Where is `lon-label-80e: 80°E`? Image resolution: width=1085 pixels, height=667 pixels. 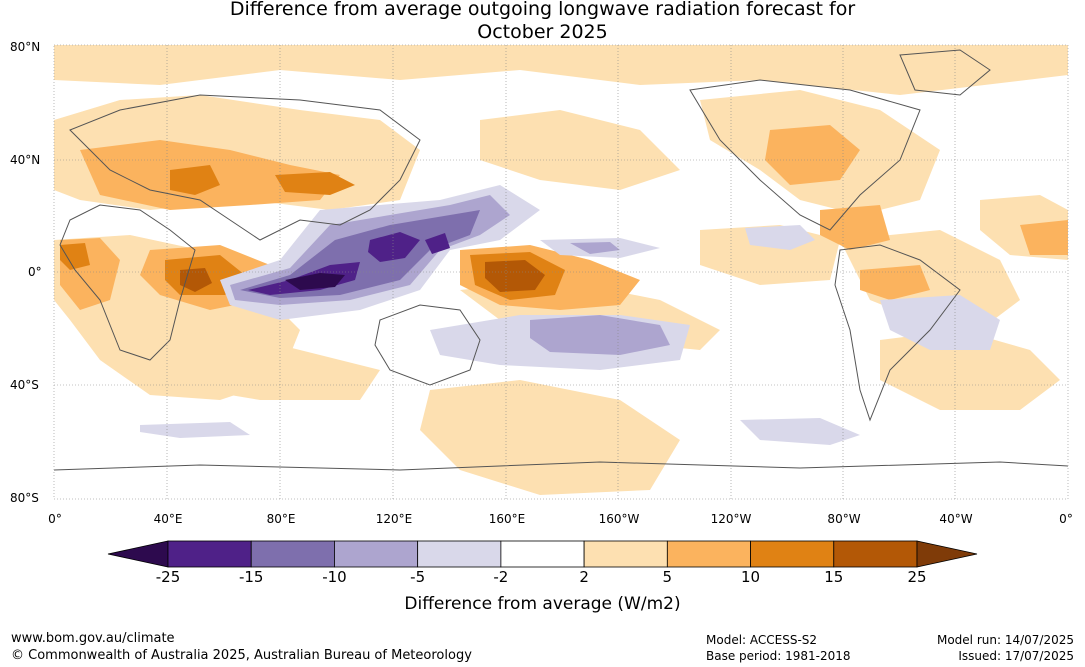
lon-label-80e: 80°E is located at coordinates (281, 519).